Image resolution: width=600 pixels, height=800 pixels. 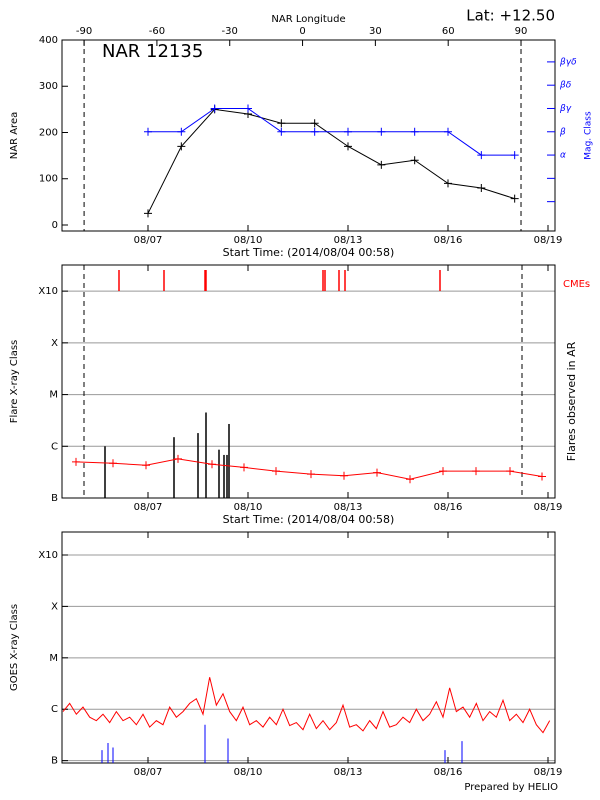 I want to click on x2-tick-label: 90, so click(x=521, y=31).